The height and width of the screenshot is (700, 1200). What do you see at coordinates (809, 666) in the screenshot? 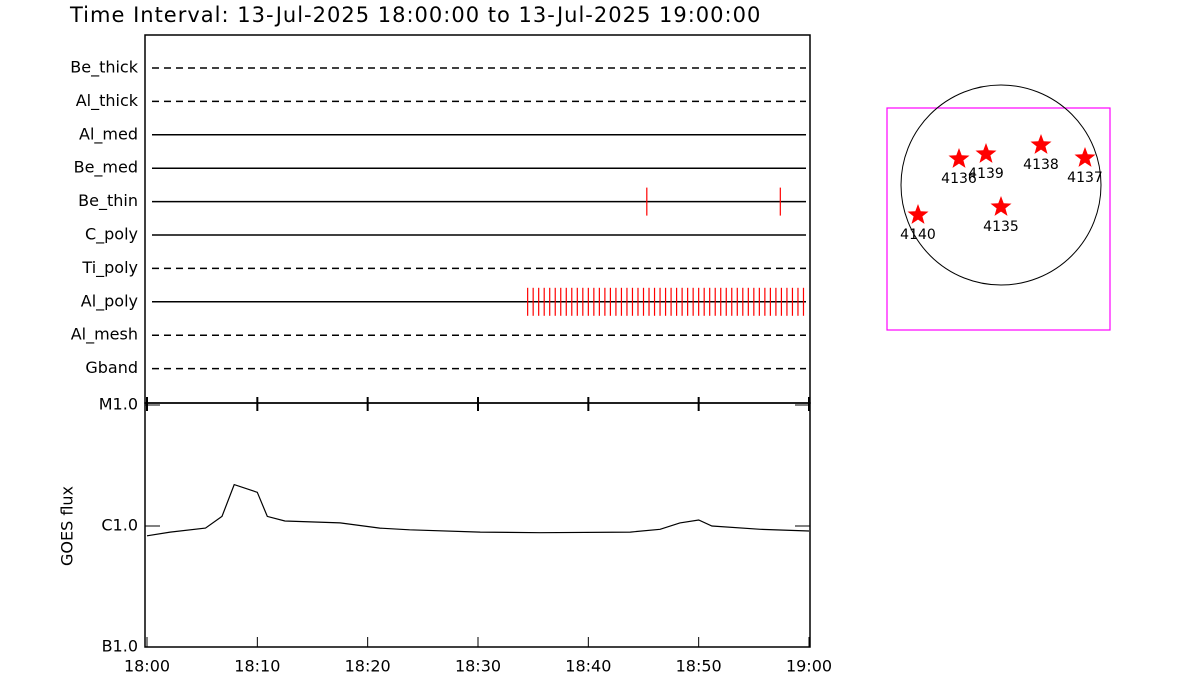
I see `x-tick-label: 19:00` at bounding box center [809, 666].